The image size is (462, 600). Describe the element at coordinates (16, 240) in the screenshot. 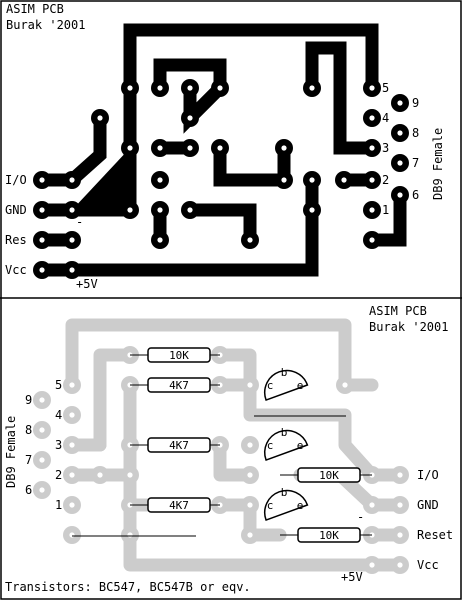

I see `res-label: Res` at that location.